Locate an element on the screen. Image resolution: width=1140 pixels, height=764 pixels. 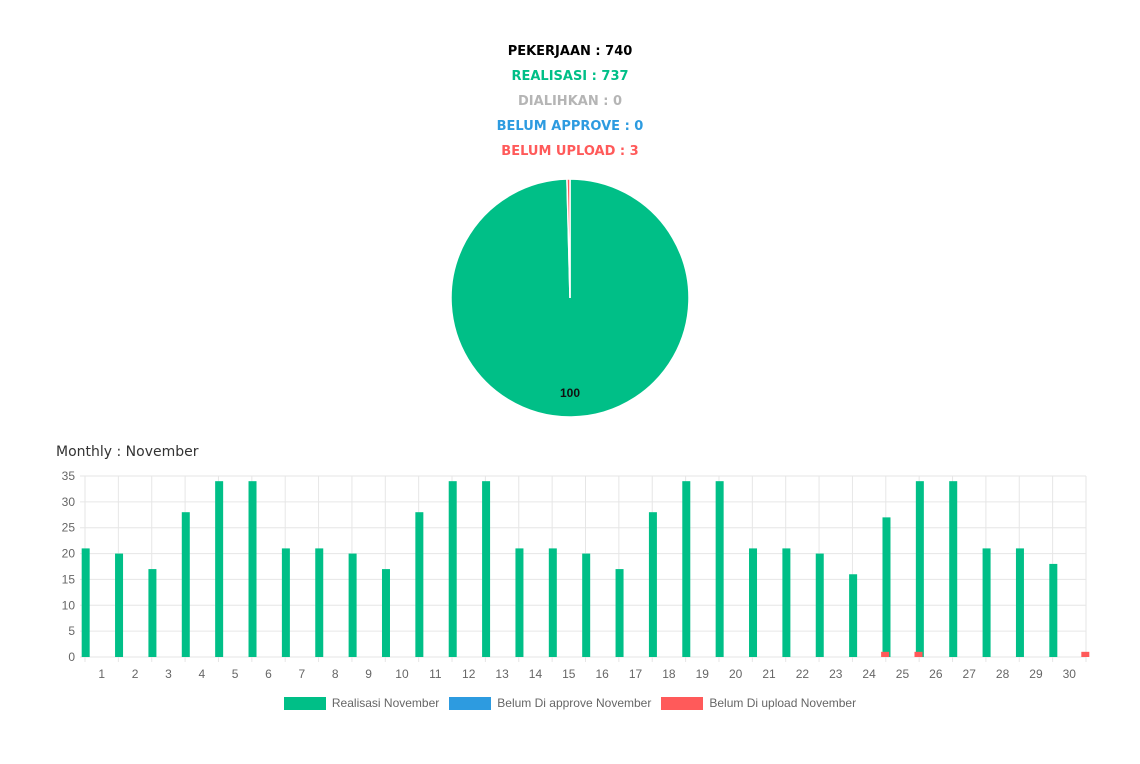
x-tick-label: 25 is located at coordinates (903, 674).